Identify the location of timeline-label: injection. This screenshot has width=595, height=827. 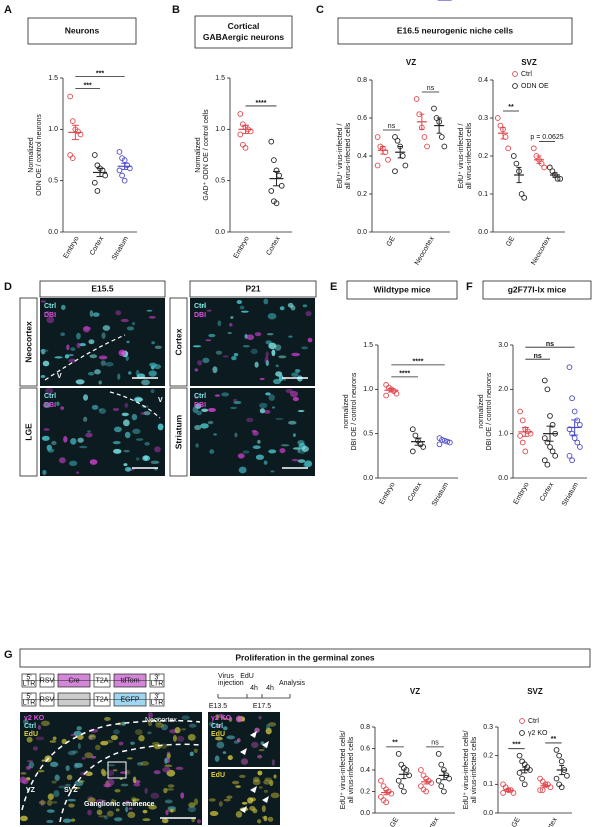
(231, 683).